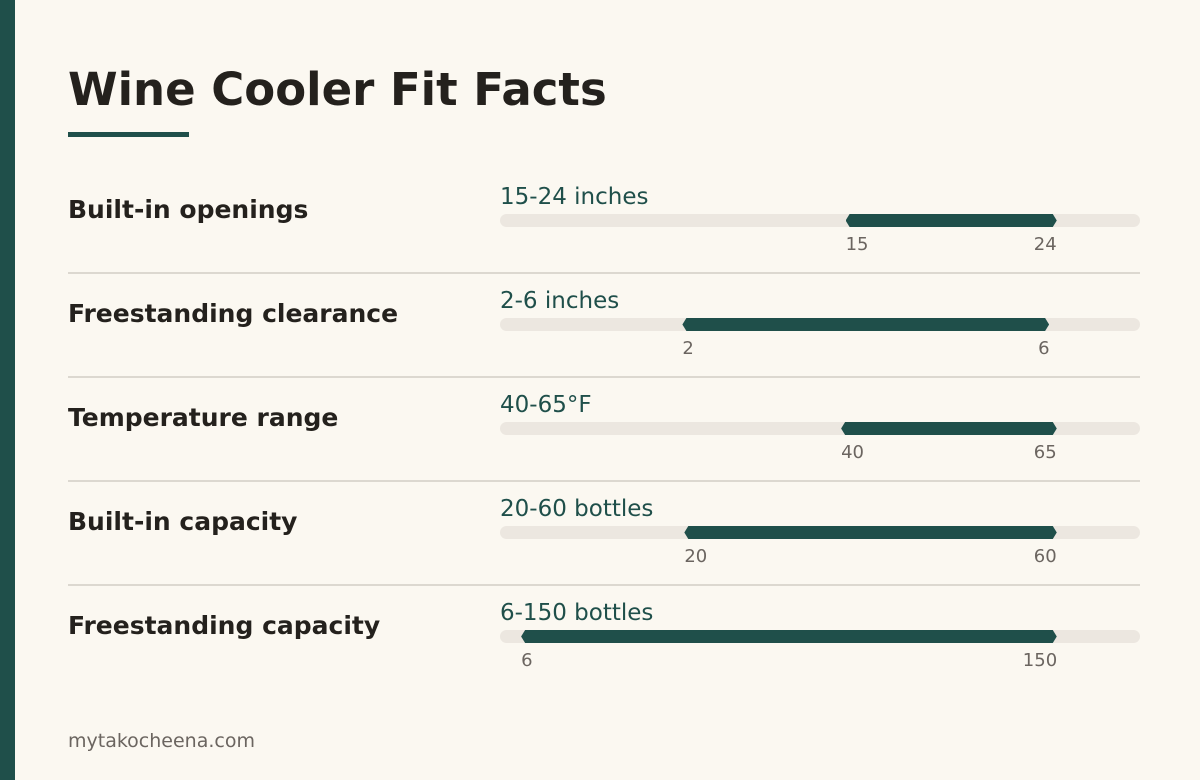 The height and width of the screenshot is (780, 1200). What do you see at coordinates (183, 521) in the screenshot?
I see `fact-label: Built-in capacity` at bounding box center [183, 521].